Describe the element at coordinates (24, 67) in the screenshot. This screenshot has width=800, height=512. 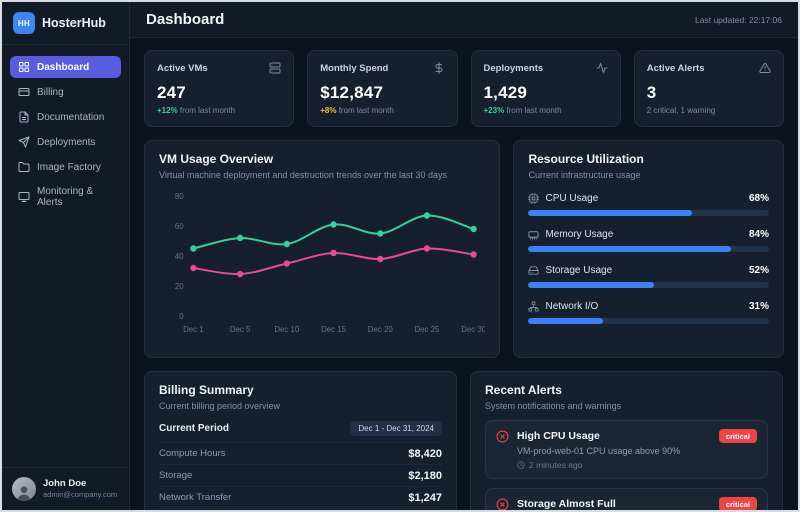
I see `grid-icon` at that location.